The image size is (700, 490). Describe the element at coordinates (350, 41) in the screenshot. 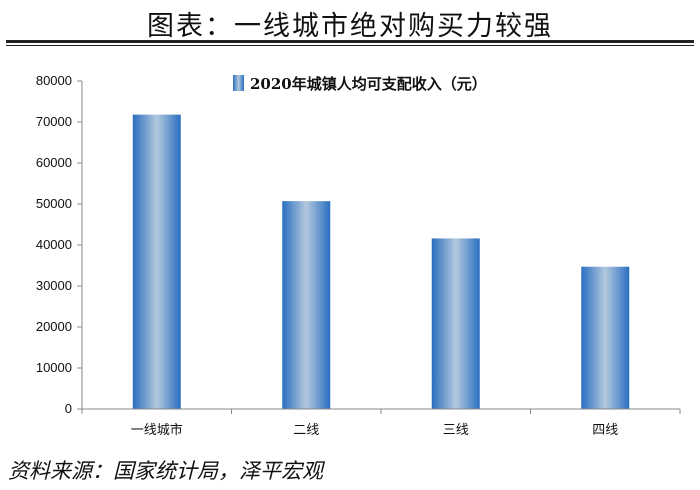

I see `title-rule-thick` at that location.